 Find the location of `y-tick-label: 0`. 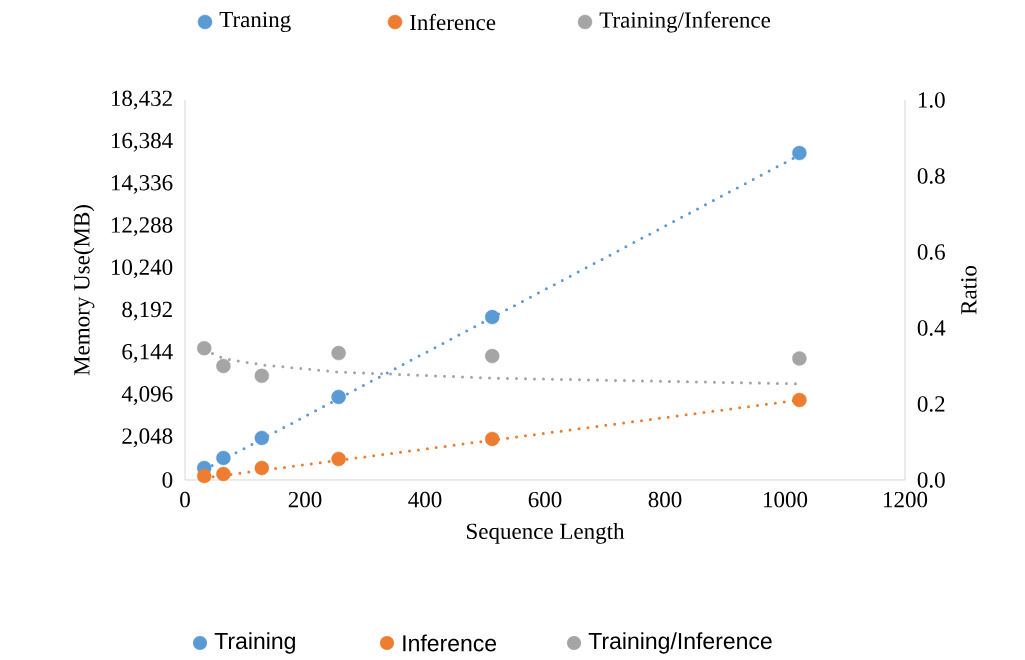

y-tick-label: 0 is located at coordinates (167, 480).